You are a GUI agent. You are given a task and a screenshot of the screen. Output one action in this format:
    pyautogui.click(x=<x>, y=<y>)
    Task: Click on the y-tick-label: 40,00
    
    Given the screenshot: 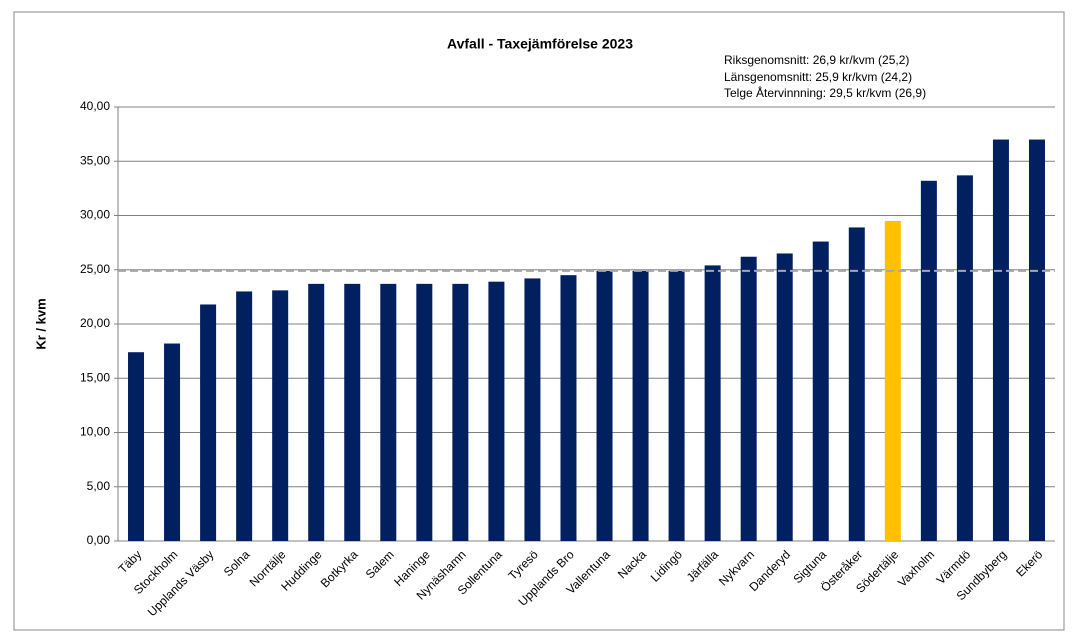 What is the action you would take?
    pyautogui.click(x=95, y=106)
    